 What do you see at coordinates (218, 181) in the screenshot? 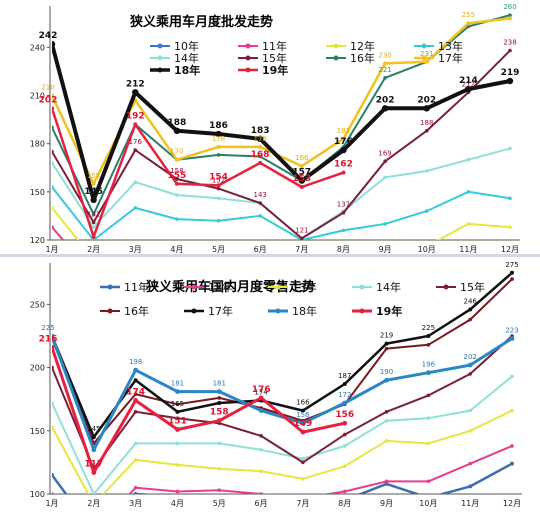
I see `c1-data-label: 152` at bounding box center [218, 181].